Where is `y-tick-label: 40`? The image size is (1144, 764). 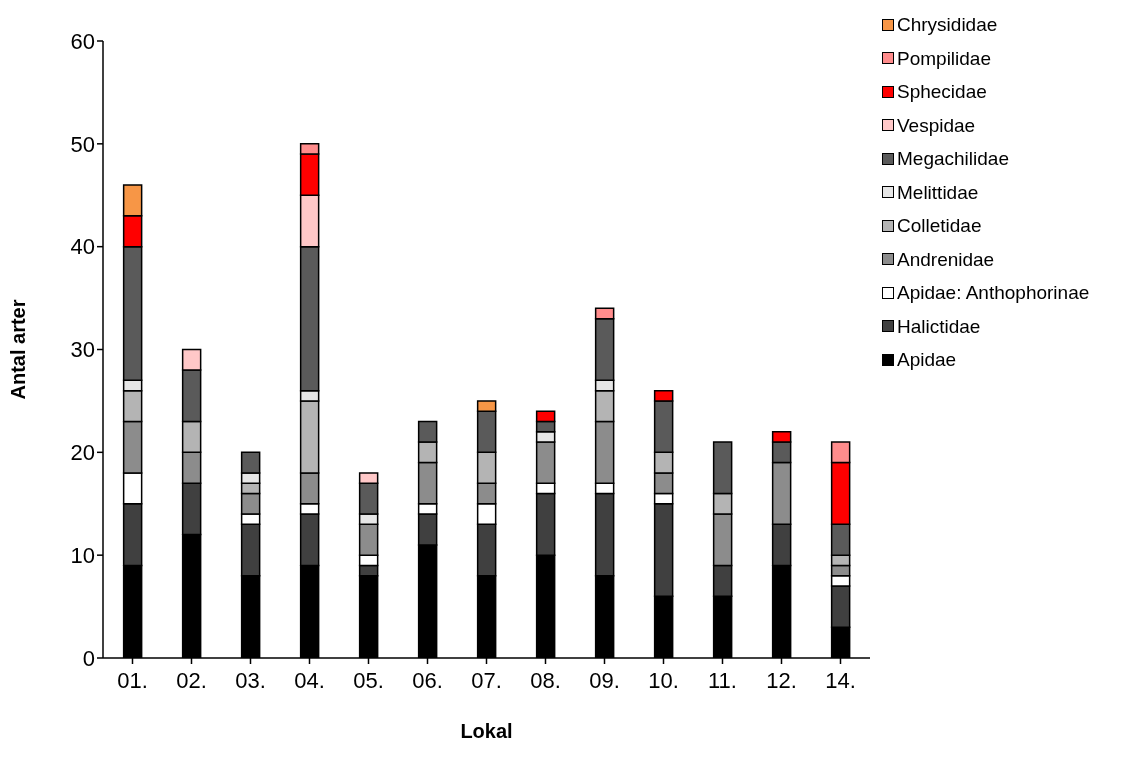 y-tick-label: 40 is located at coordinates (82, 247).